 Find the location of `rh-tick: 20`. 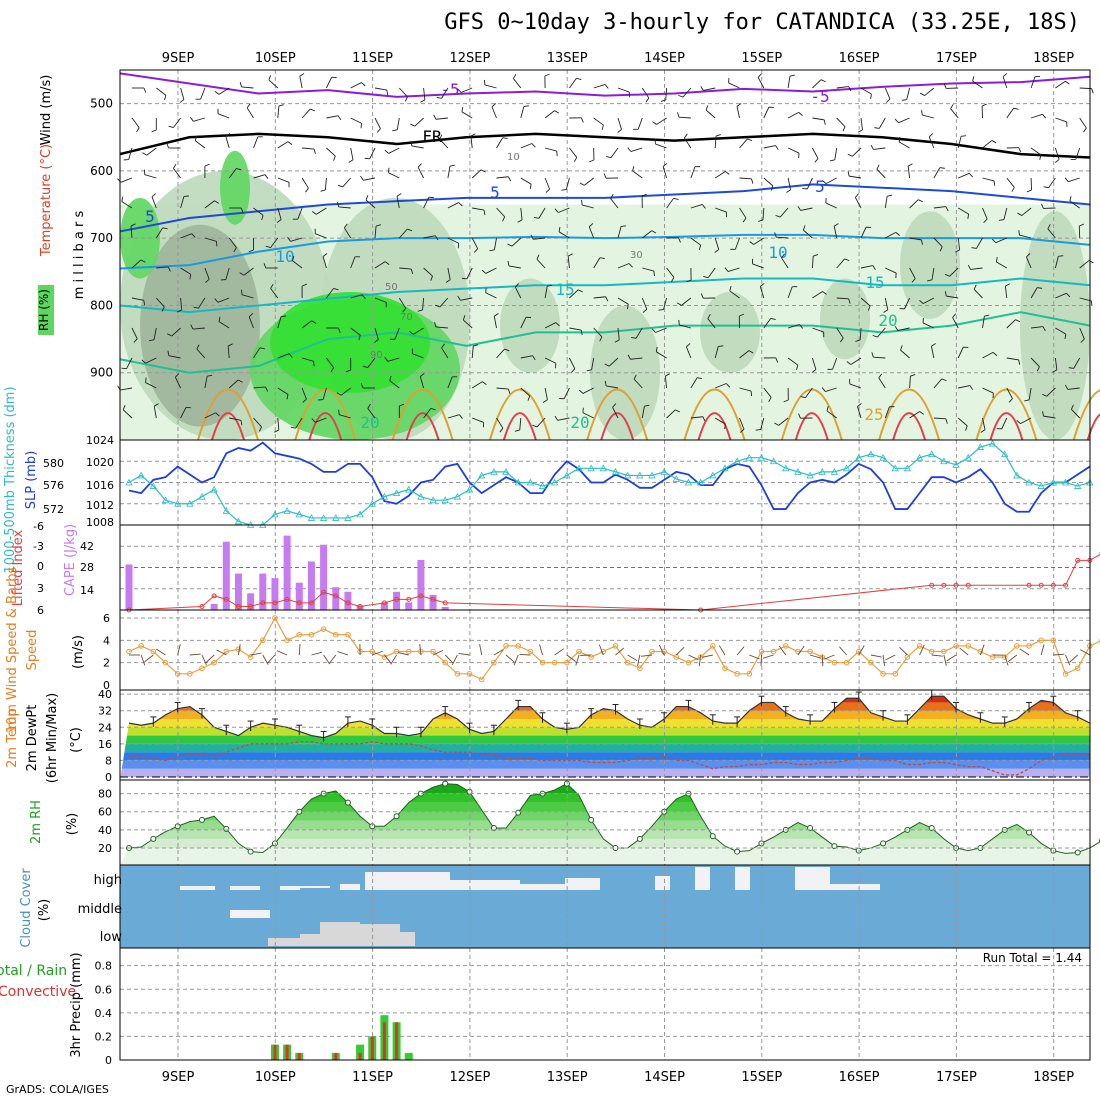

rh-tick: 20 is located at coordinates (105, 848).